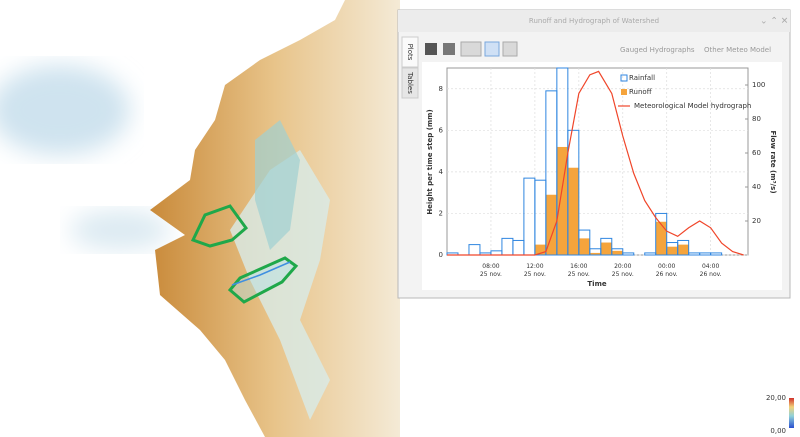 This screenshot has height=437, width=800. Describe the element at coordinates (657, 50) in the screenshot. I see `dropdown: Gauged Hydrographs` at that location.